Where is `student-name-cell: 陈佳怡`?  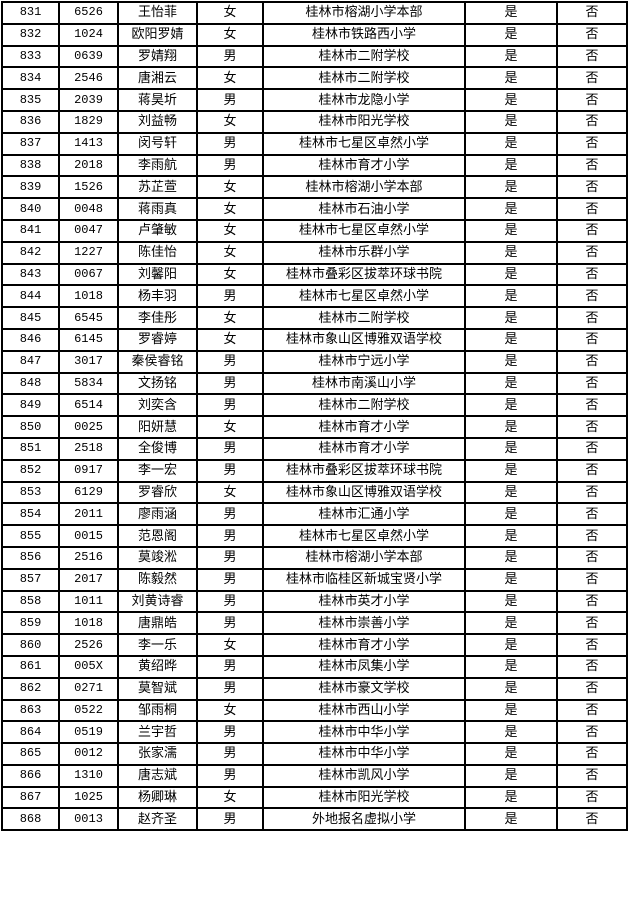
student-name-cell: 陈佳怡 is located at coordinates (157, 252).